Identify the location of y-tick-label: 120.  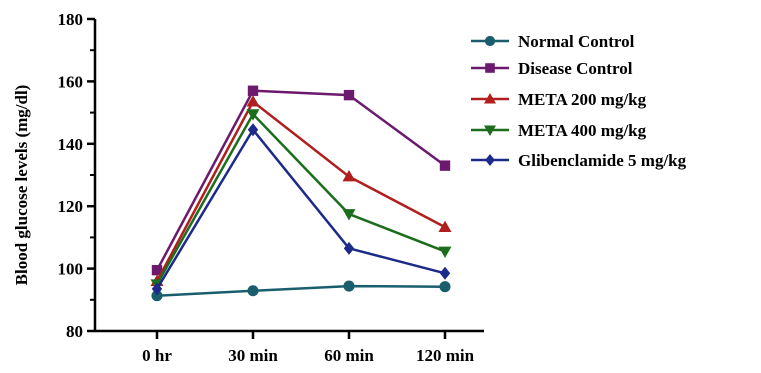
(71, 206).